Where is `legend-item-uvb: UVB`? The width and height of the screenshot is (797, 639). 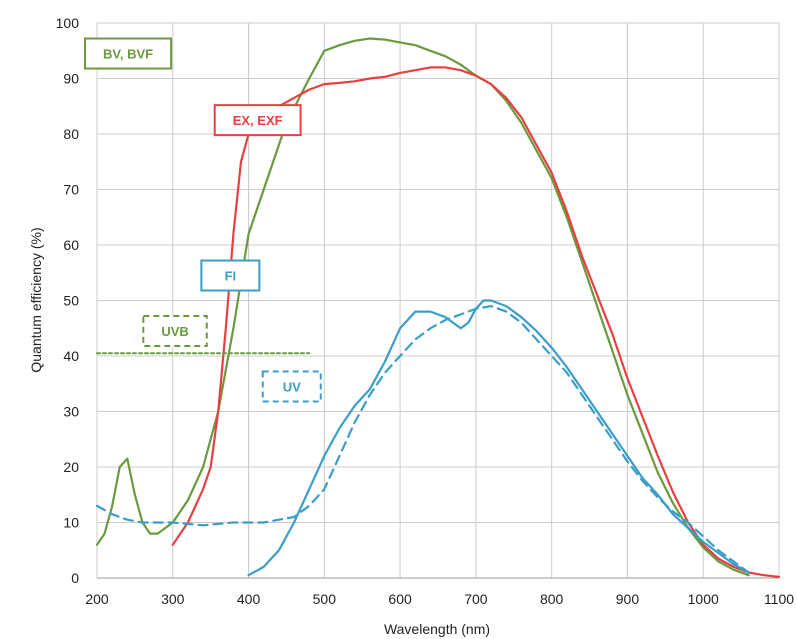 legend-item-uvb: UVB is located at coordinates (175, 331).